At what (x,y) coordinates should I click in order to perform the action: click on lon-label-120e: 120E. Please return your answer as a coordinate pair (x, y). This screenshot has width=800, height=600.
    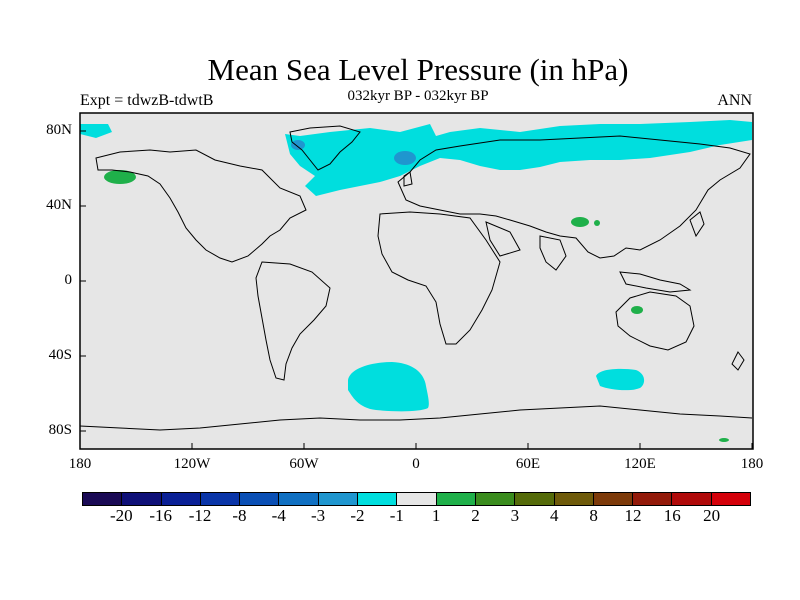
    Looking at the image, I should click on (640, 464).